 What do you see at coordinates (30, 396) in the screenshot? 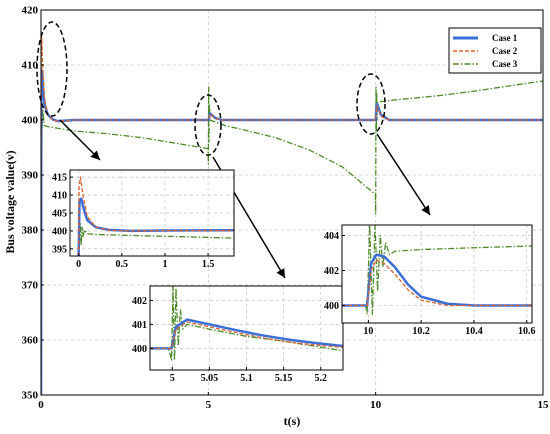
I see `main-y-tick-label-350: 350` at bounding box center [30, 396].